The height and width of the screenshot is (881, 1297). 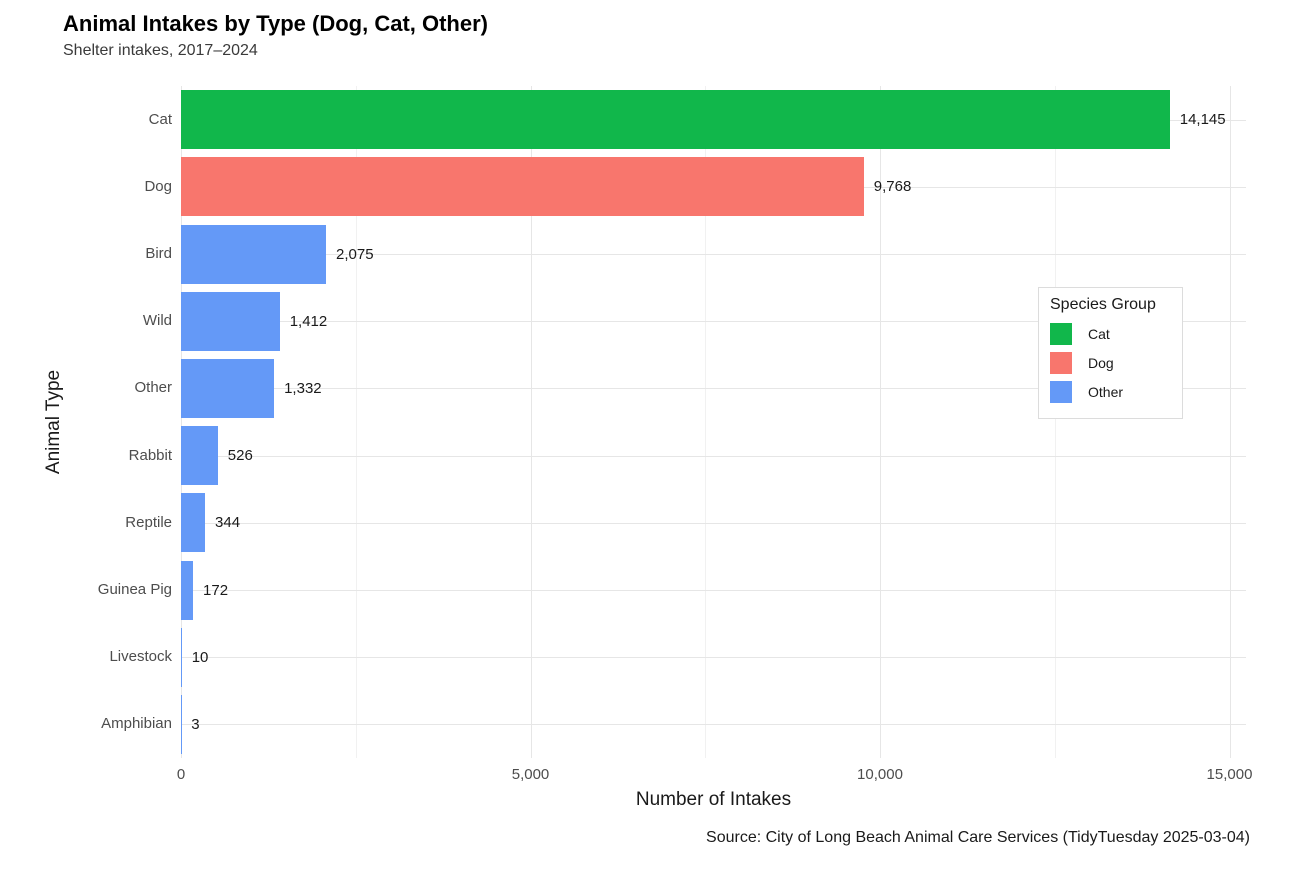 I want to click on bar-livestock, so click(x=181, y=657).